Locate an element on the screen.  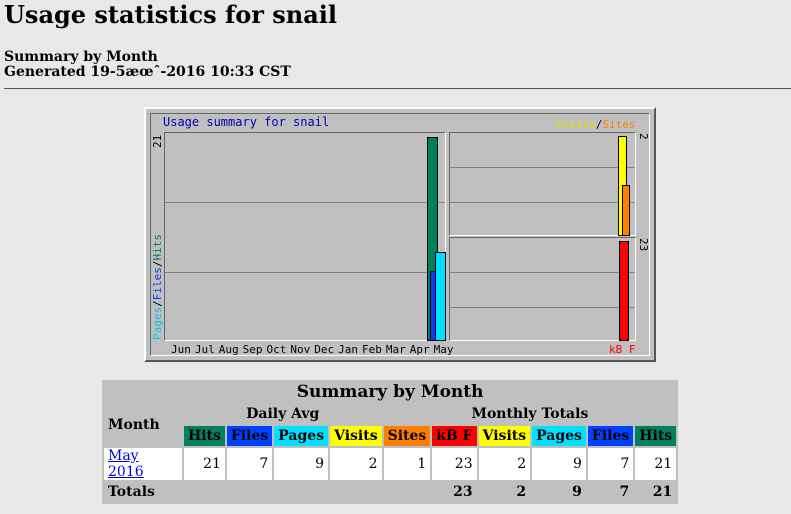
month-tick: Aug is located at coordinates (228, 349).